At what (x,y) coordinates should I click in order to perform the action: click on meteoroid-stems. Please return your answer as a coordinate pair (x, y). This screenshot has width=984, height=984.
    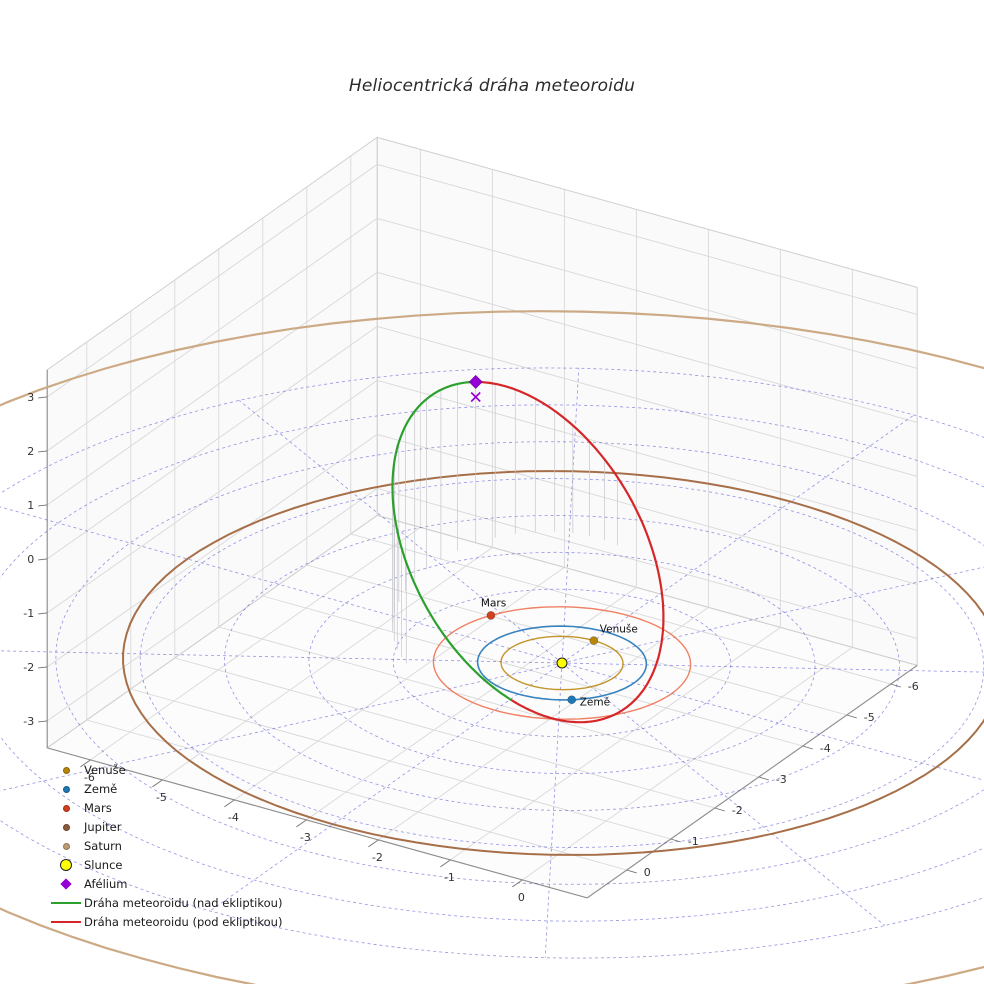
    Looking at the image, I should click on (505, 522).